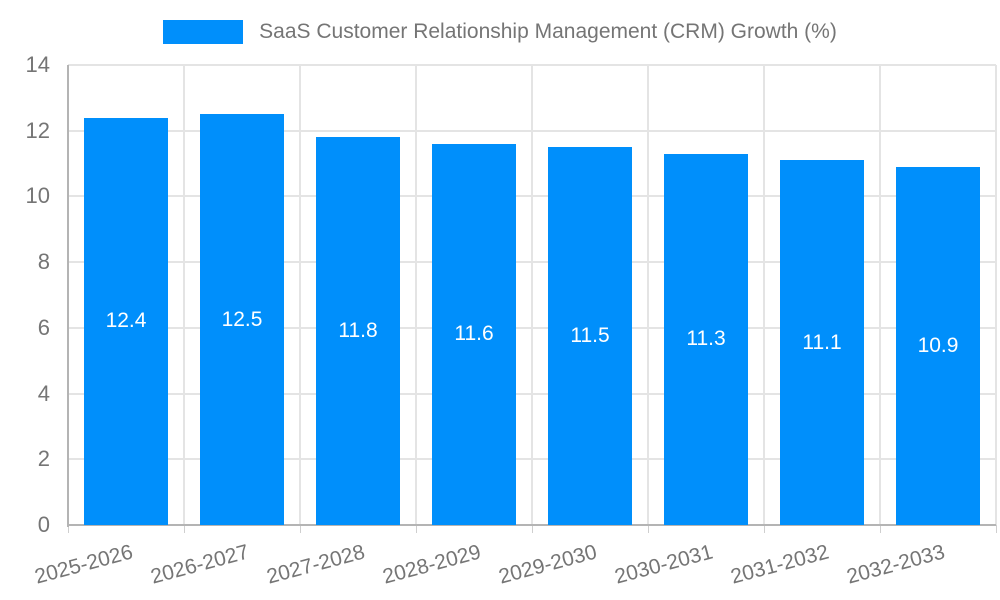 This screenshot has height=600, width=1000. I want to click on bar-value-label: 11.1, so click(822, 342).